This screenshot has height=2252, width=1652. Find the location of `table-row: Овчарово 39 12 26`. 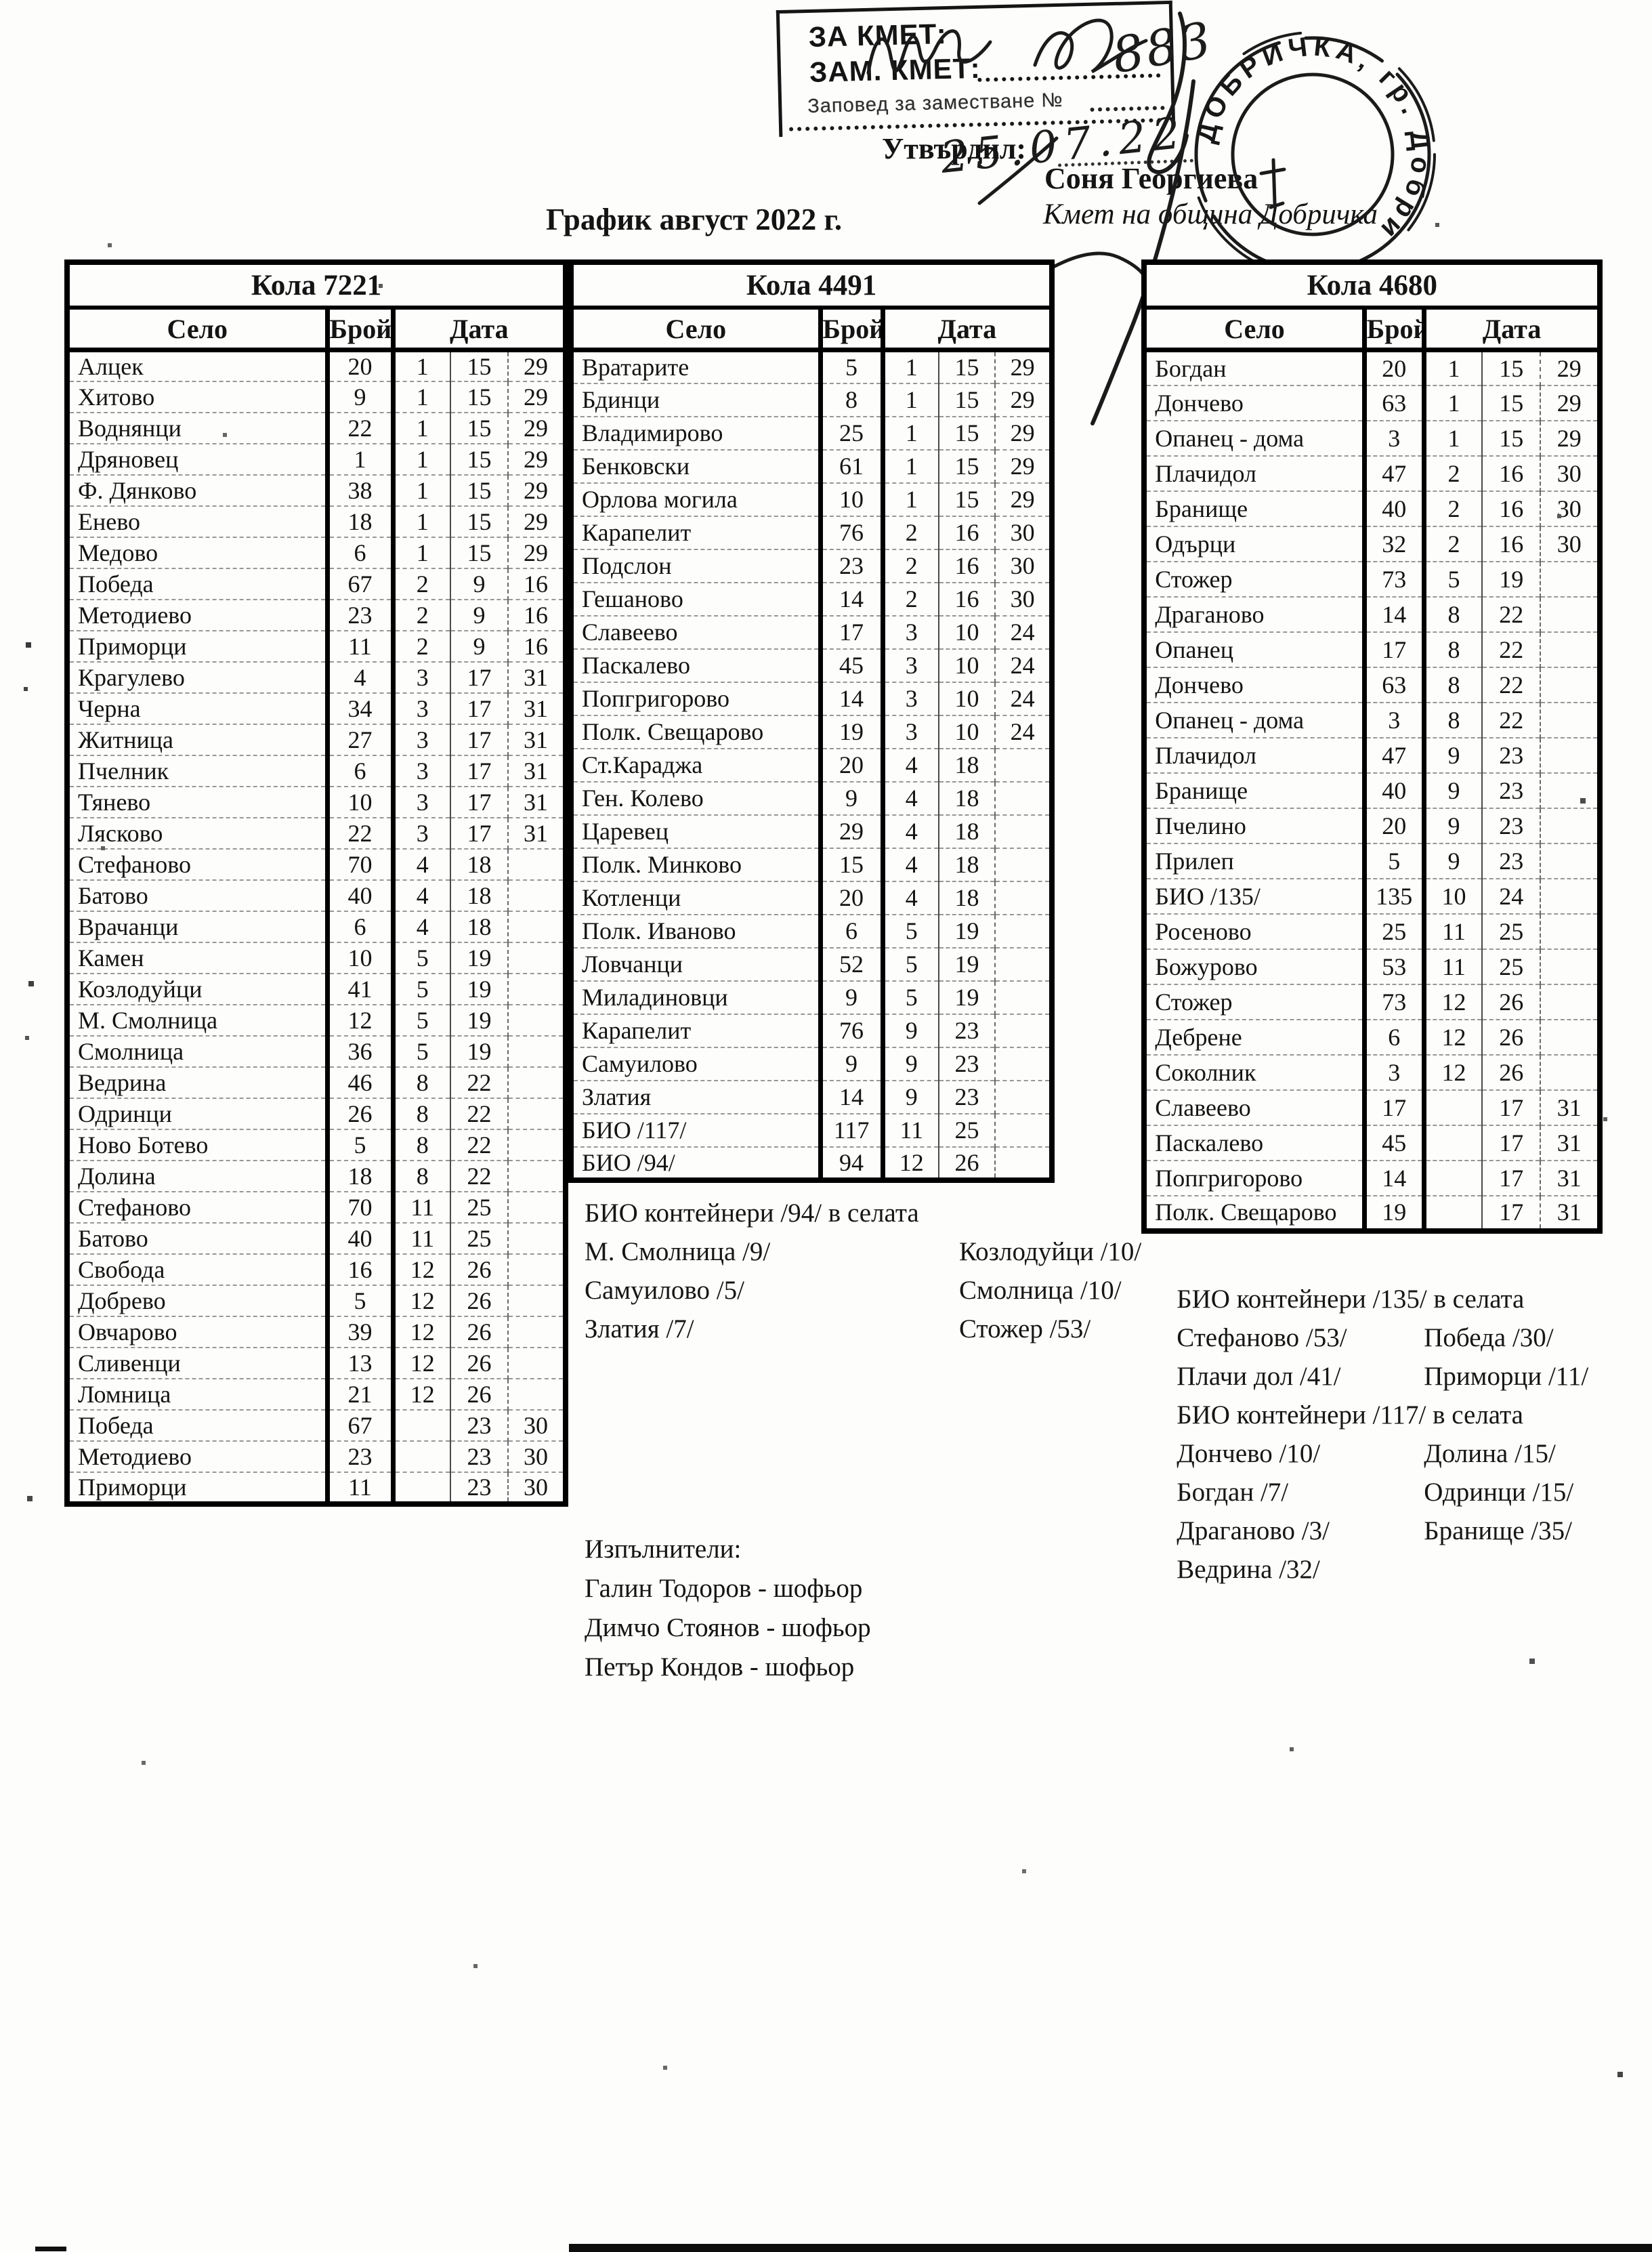

table-row: Овчарово 39 12 26 is located at coordinates (316, 1332).